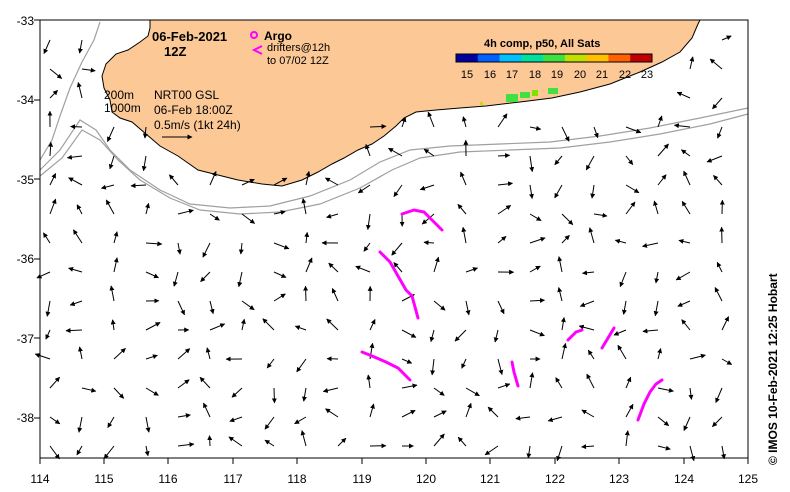 The height and width of the screenshot is (492, 790). I want to click on y-tick-label: -33, so click(26, 21).